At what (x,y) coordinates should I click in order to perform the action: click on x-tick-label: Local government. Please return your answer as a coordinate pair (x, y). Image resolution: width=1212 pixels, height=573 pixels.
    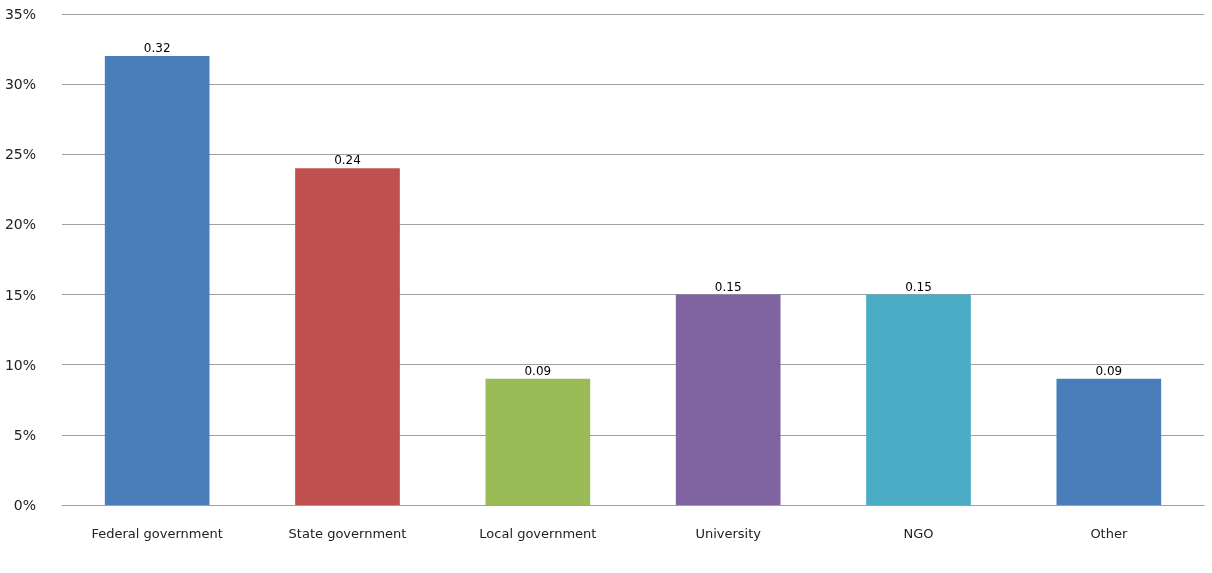
    Looking at the image, I should click on (538, 533).